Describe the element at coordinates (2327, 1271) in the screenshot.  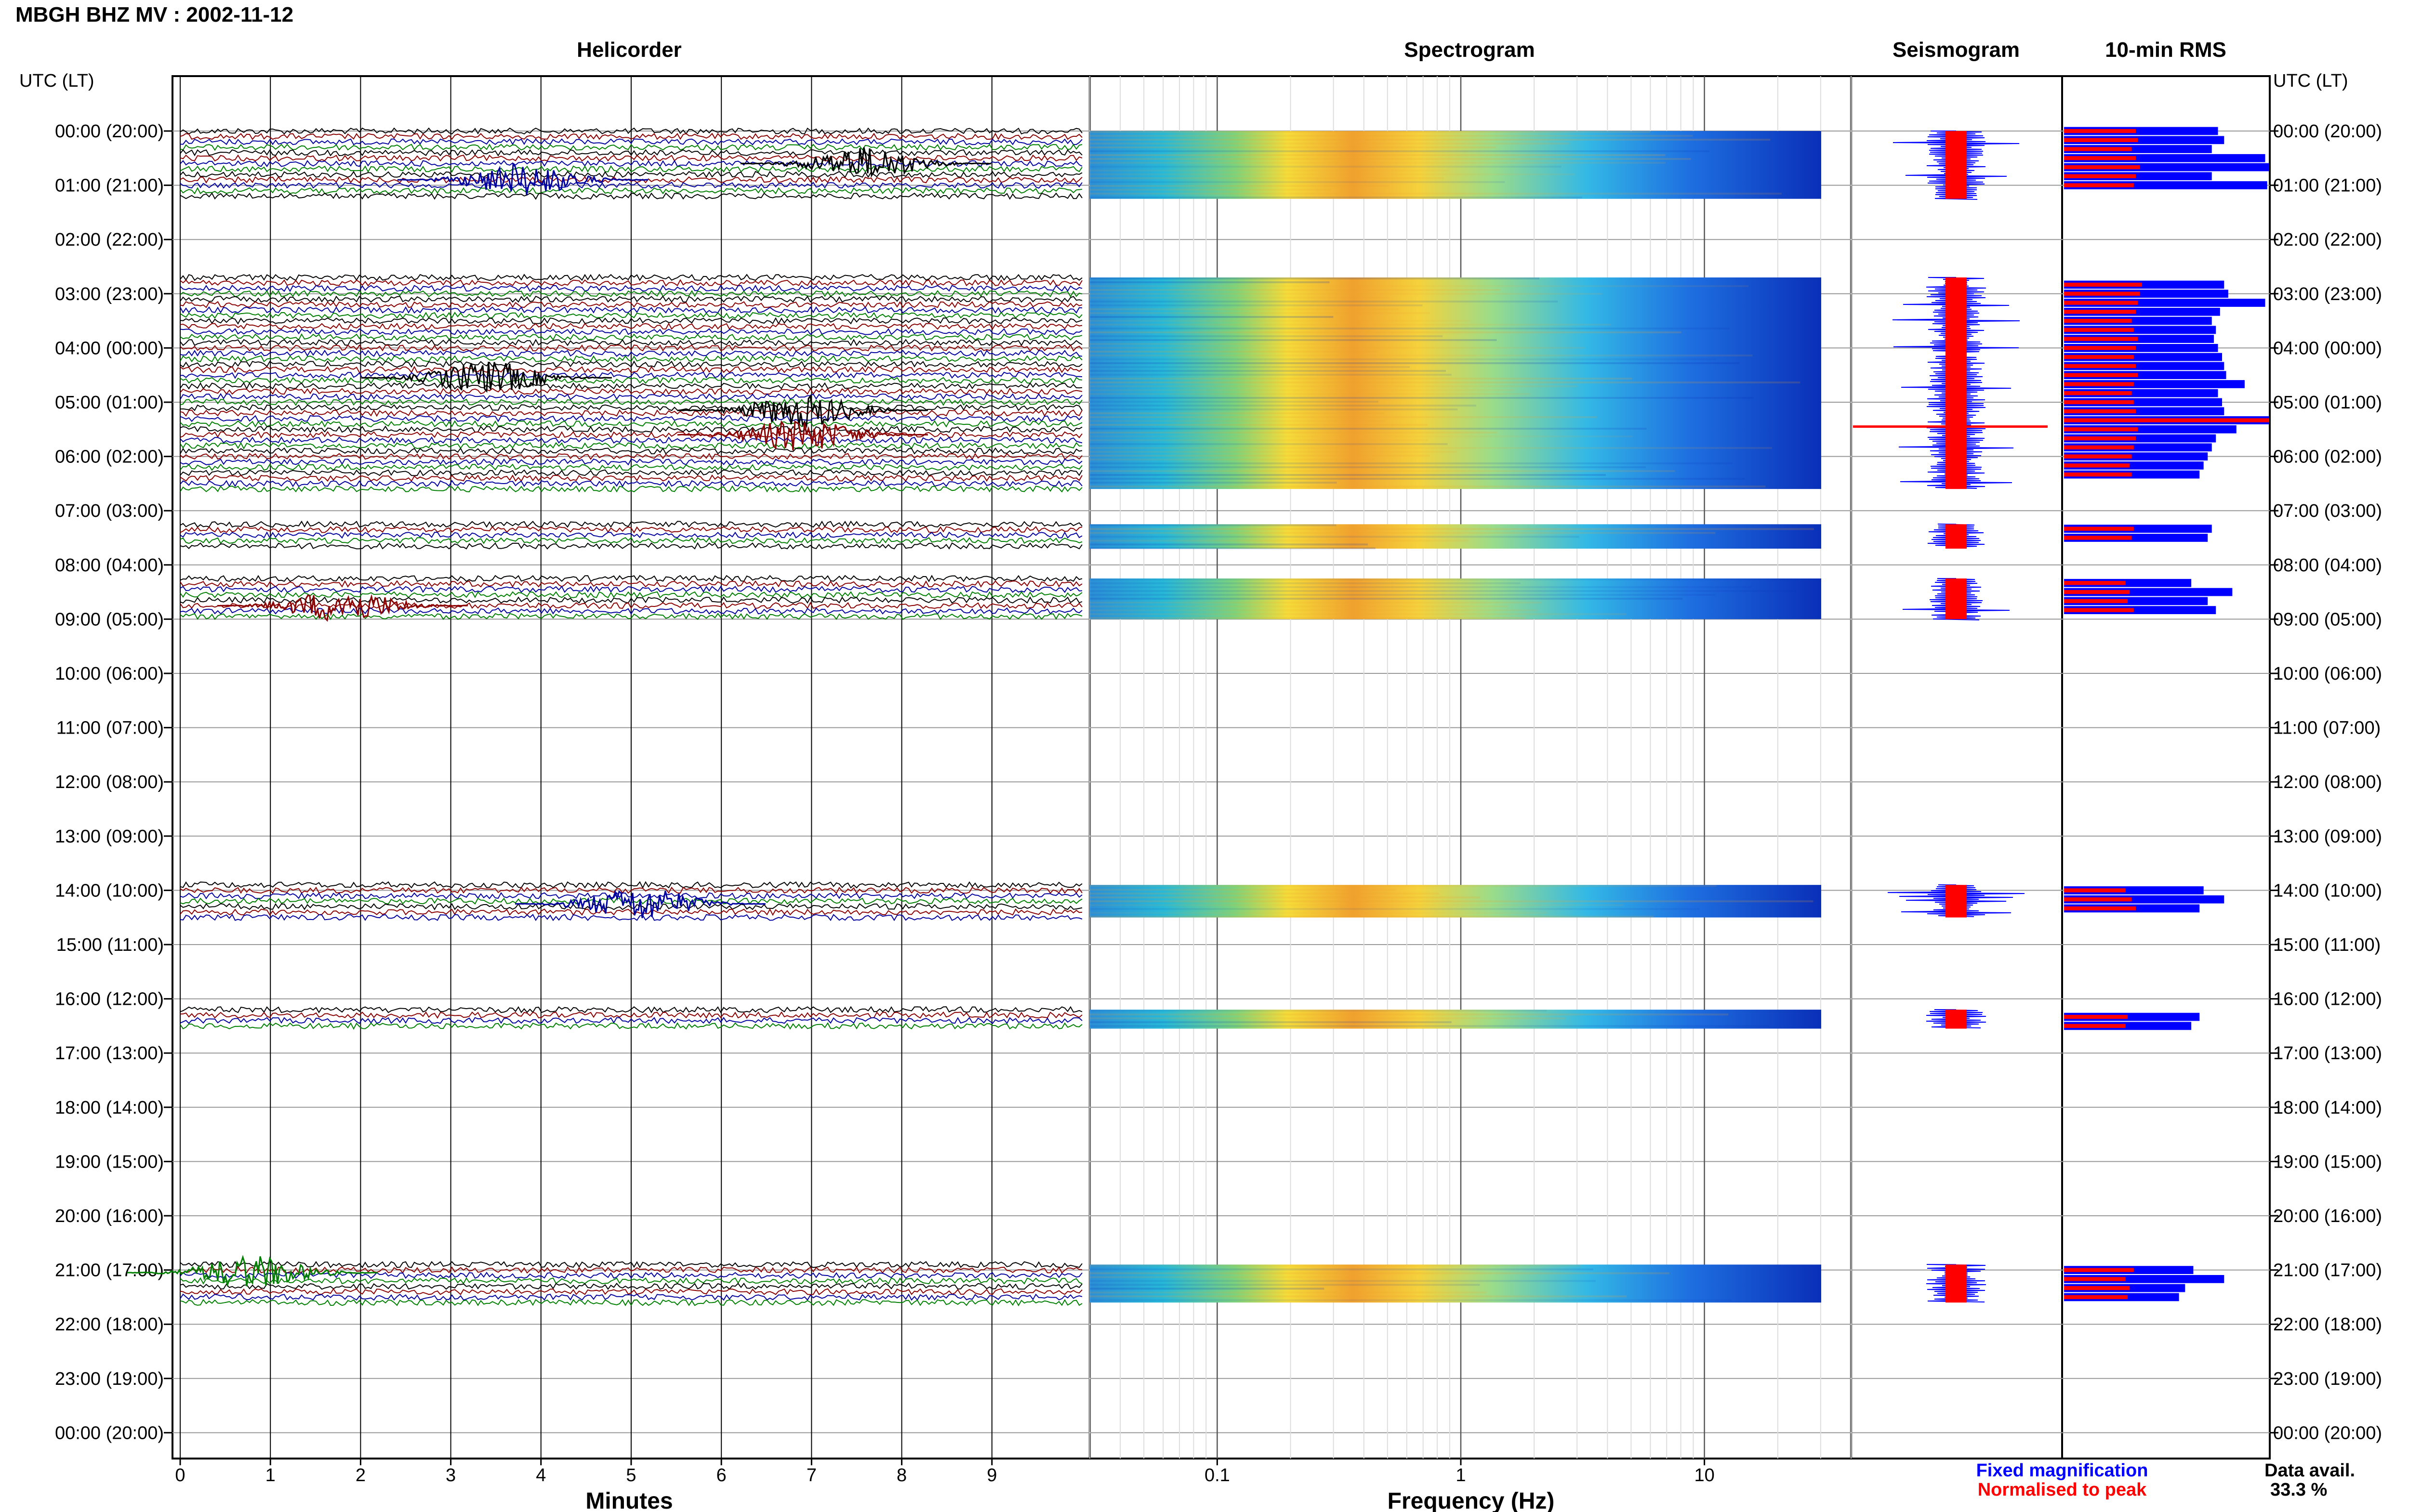
I see `right-hour-label: 21:00 (17:00)` at that location.